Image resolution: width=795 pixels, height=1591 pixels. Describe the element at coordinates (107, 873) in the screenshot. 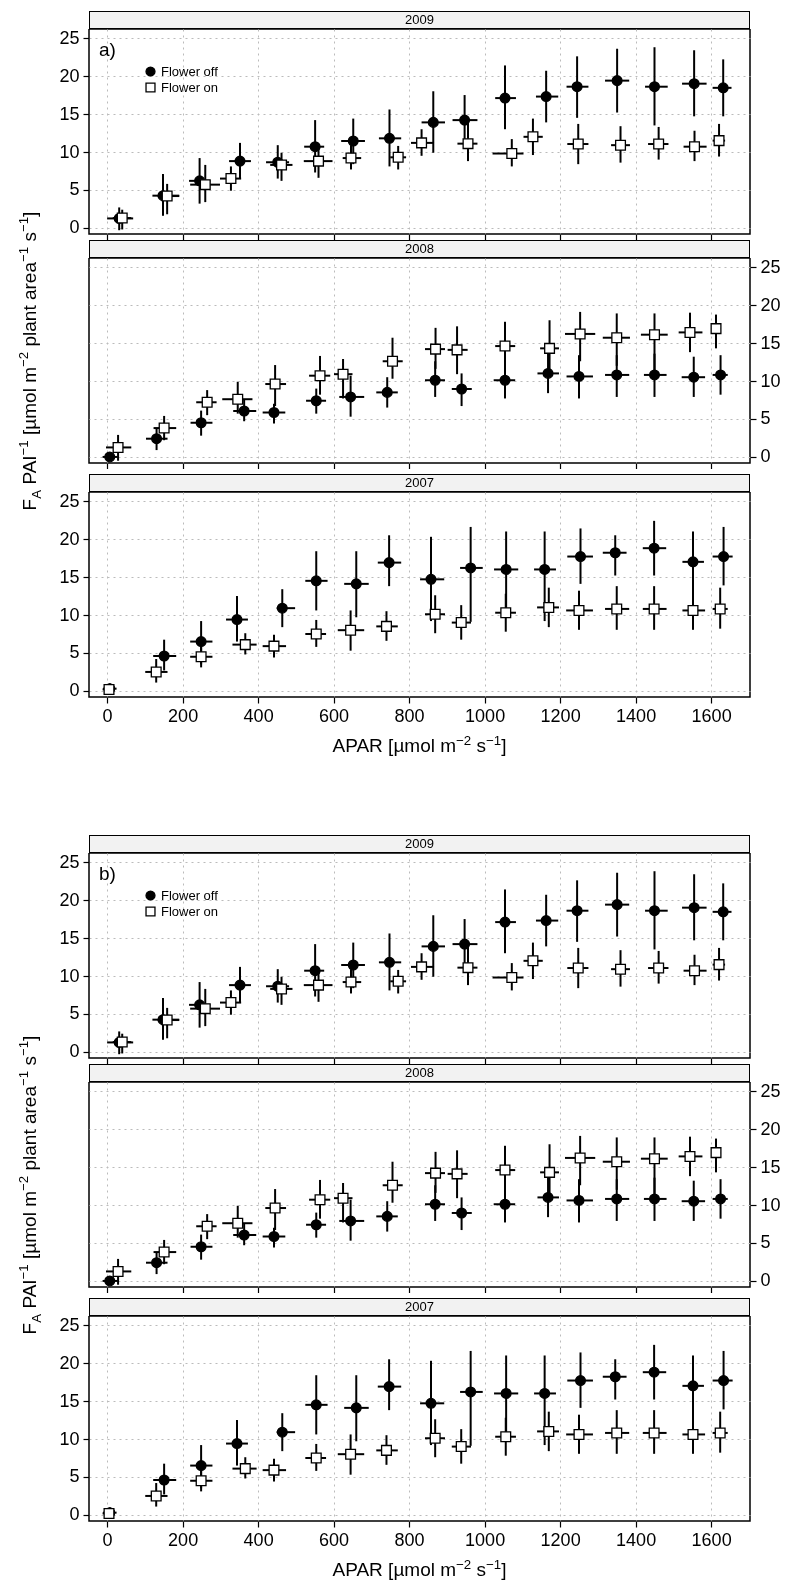

I see `annotation: b)` at that location.